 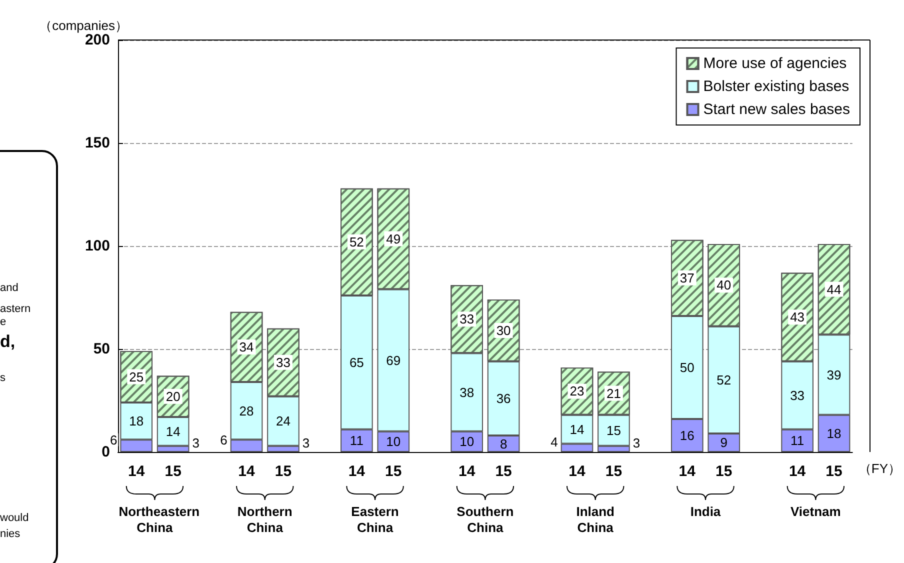 I want to click on y-axis-title: （companies）, so click(x=83, y=25).